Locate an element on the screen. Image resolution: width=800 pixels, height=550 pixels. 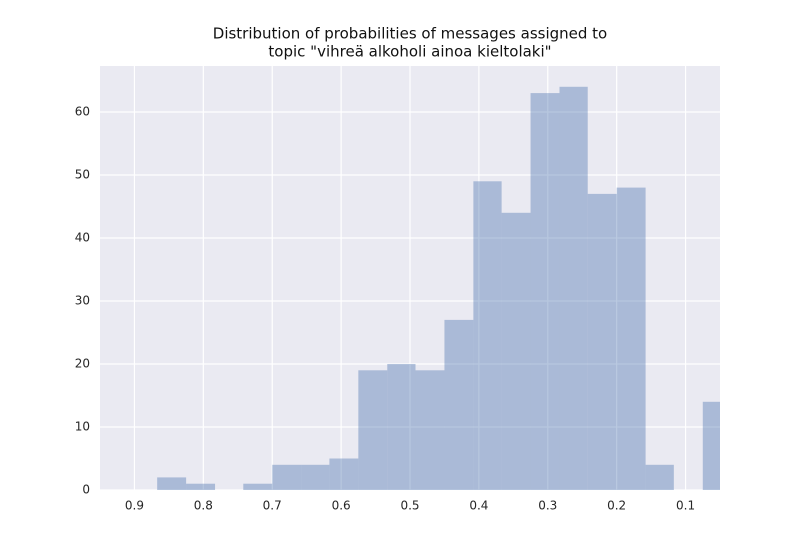
x-tick-label: 0.7 is located at coordinates (272, 506).